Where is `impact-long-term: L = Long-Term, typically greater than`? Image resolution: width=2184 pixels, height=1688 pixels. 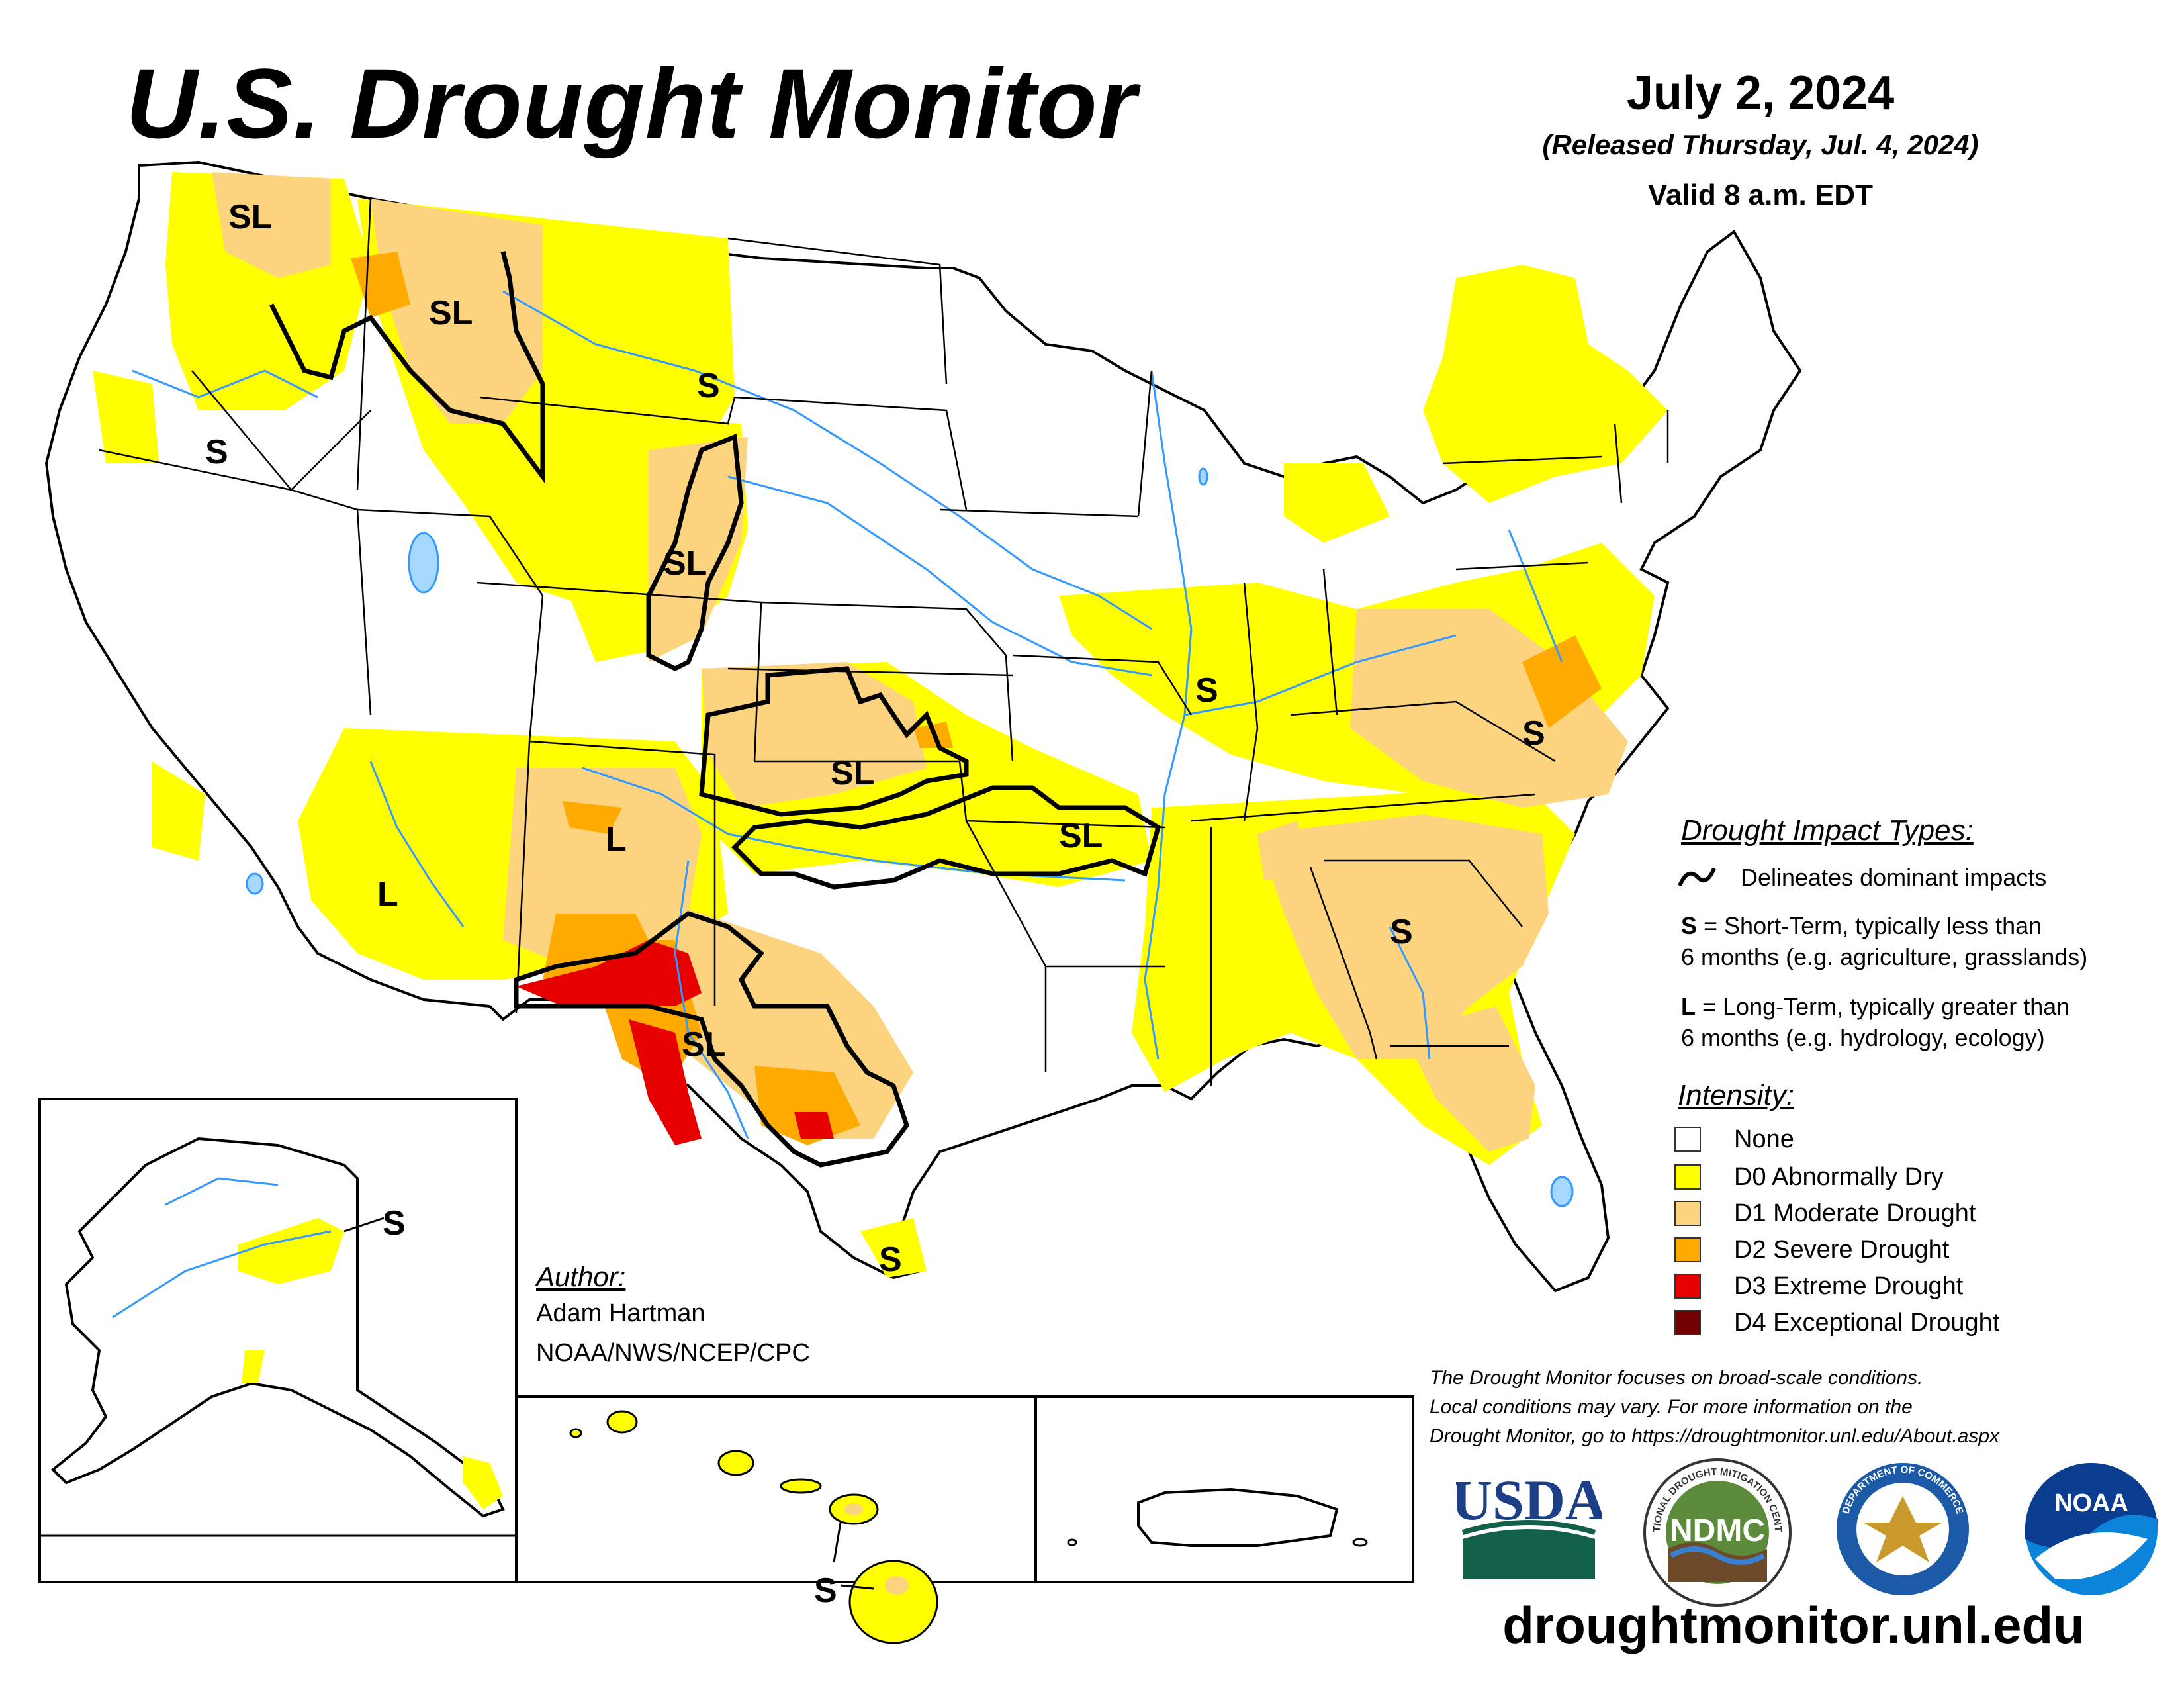
impact-long-term: L = Long-Term, typically greater than is located at coordinates (1875, 1007).